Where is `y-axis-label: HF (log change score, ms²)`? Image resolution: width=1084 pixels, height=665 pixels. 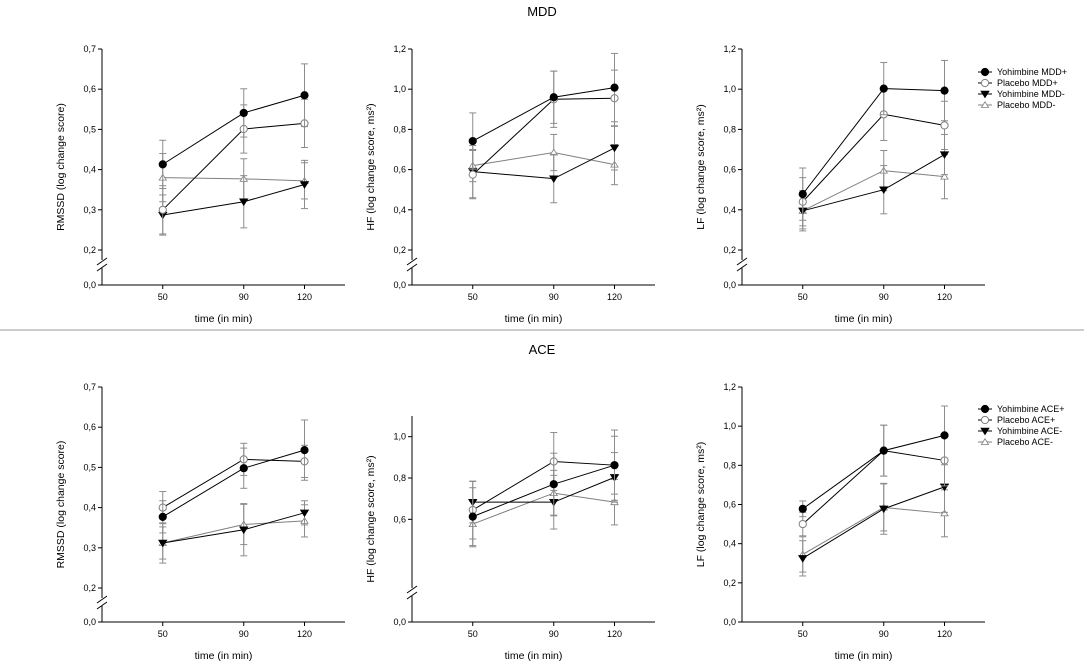
y-axis-label: HF (log change score, ms²) is located at coordinates (371, 166).